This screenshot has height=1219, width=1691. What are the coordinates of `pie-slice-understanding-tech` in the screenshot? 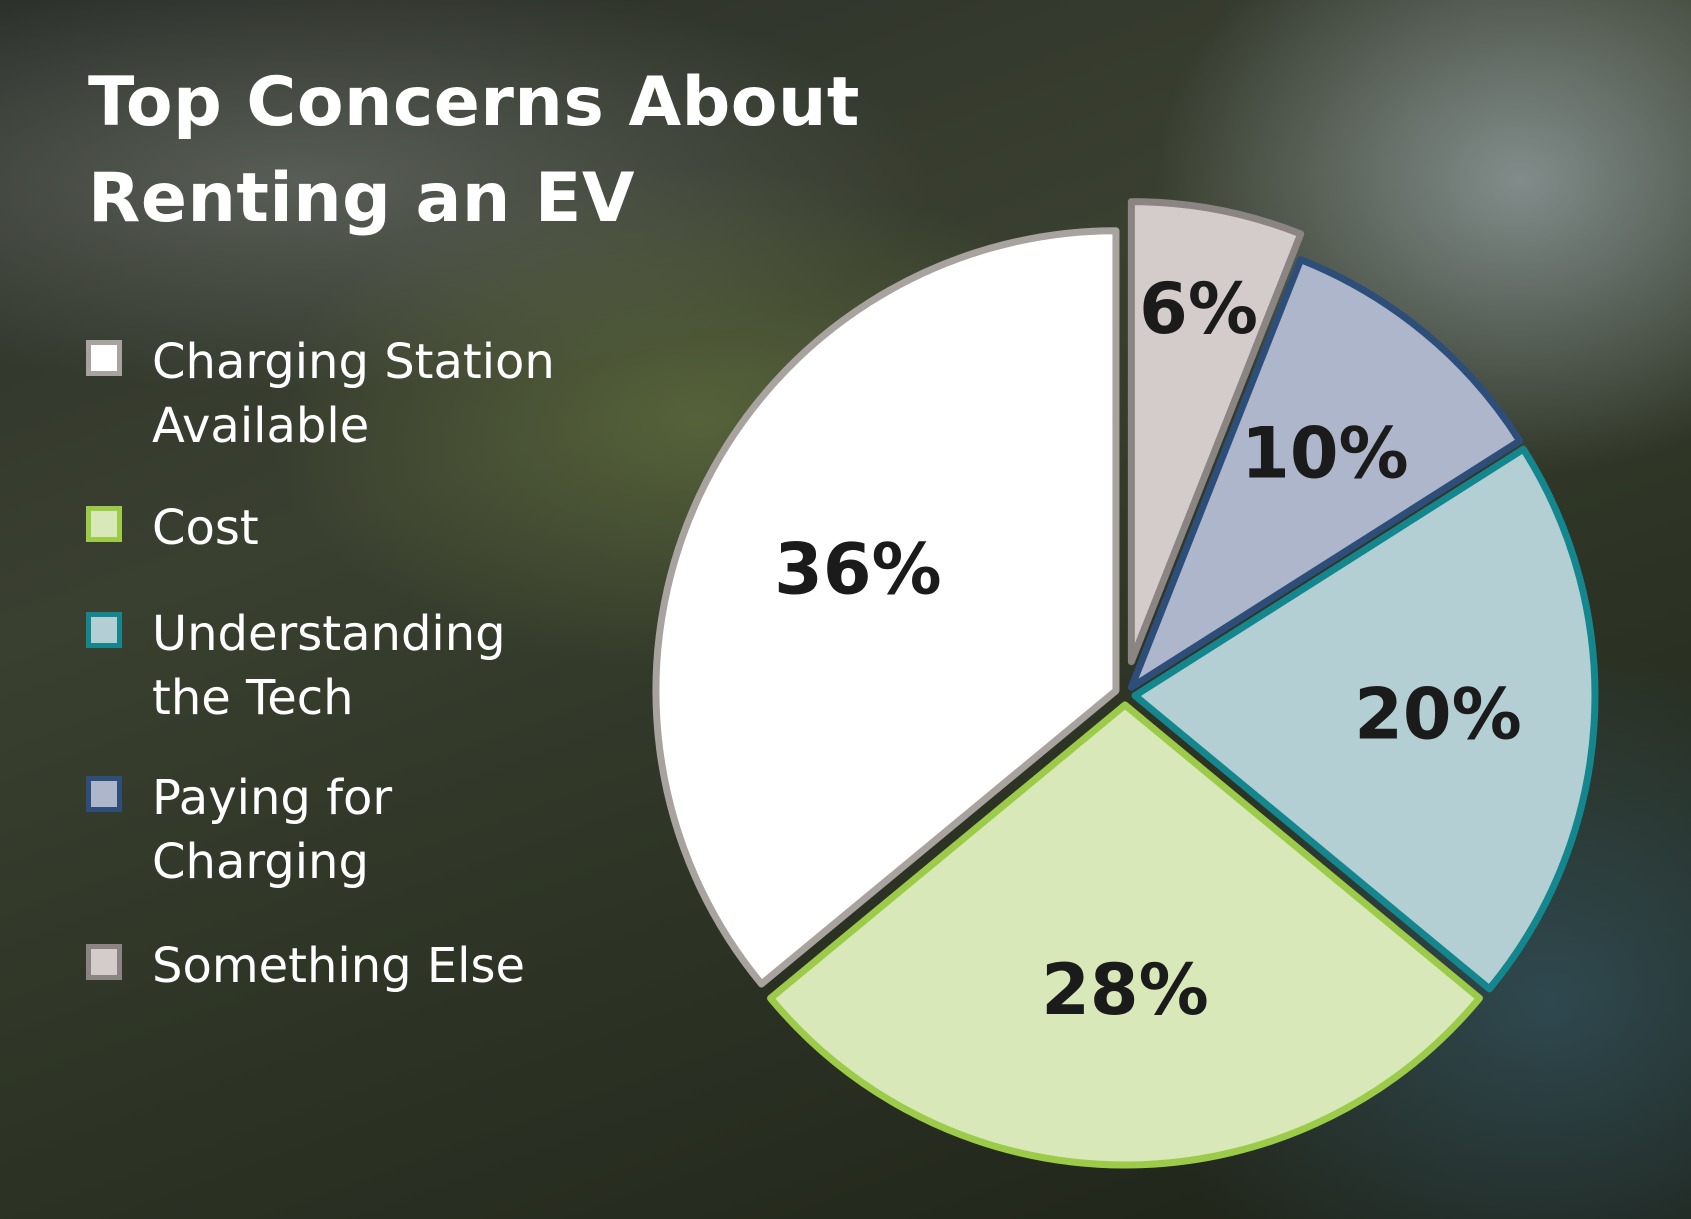 It's located at (1365, 719).